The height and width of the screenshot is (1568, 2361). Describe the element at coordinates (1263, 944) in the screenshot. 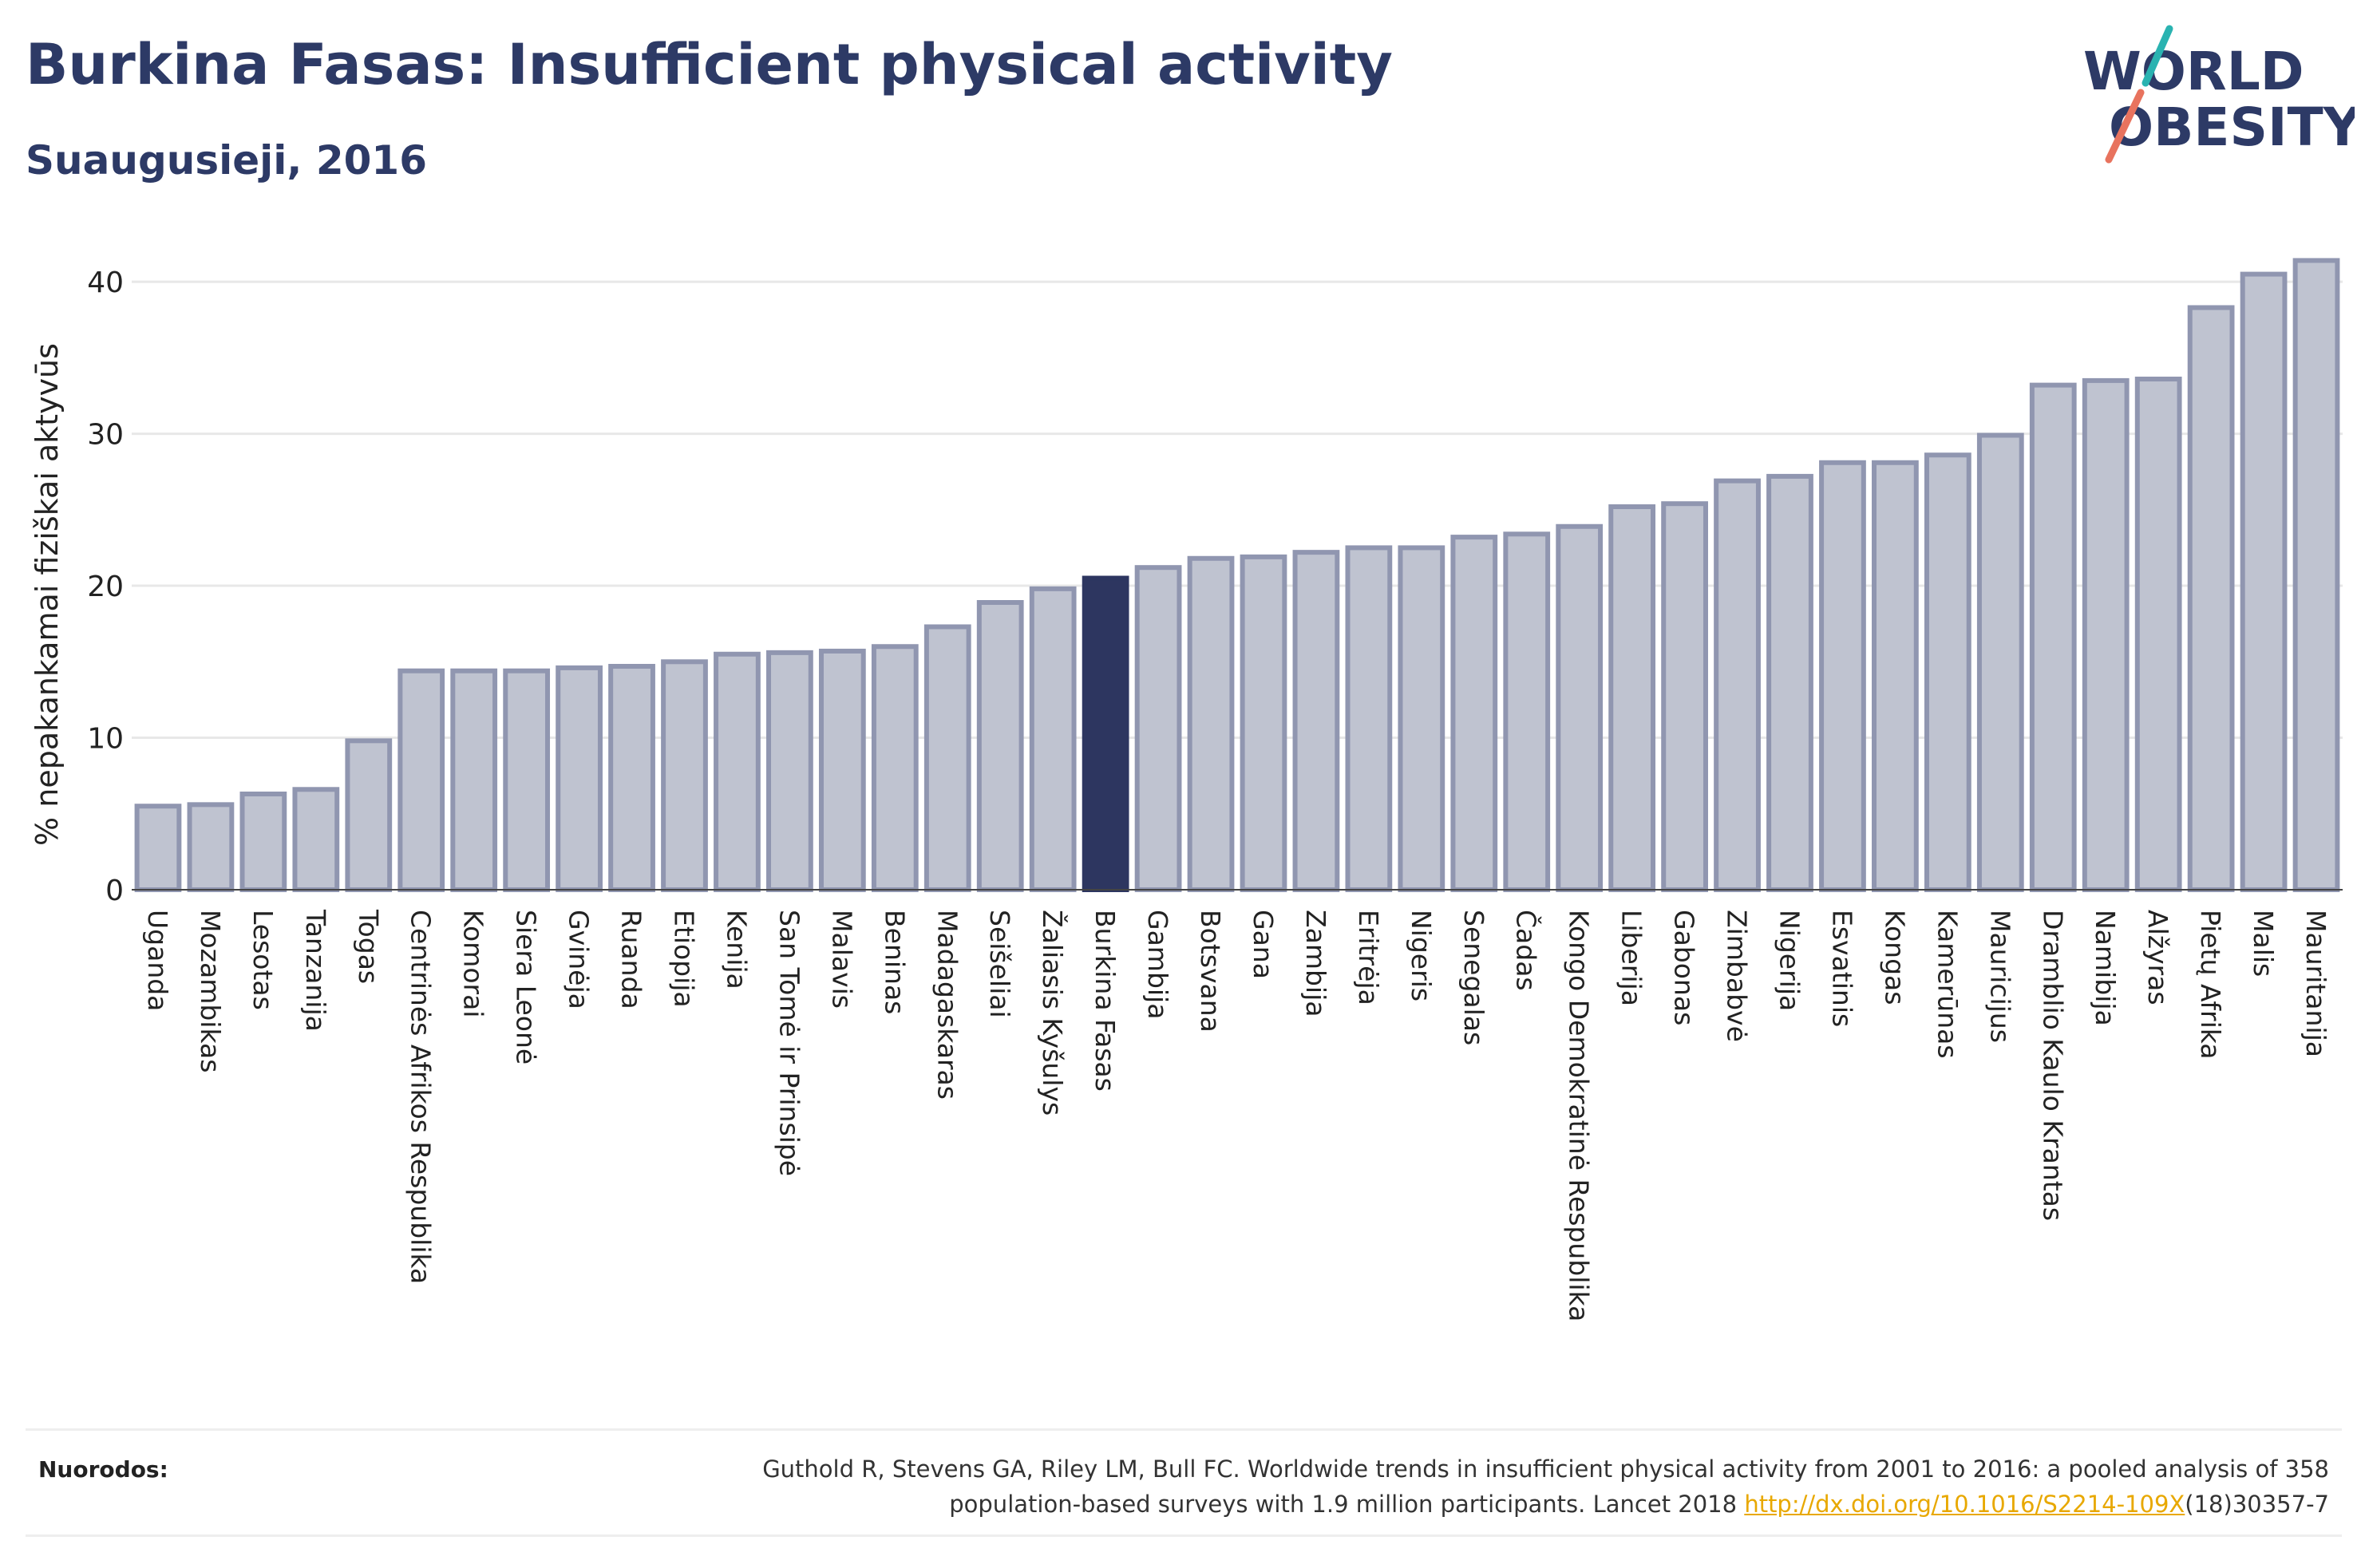

I see `x-tick-label: Gana` at that location.